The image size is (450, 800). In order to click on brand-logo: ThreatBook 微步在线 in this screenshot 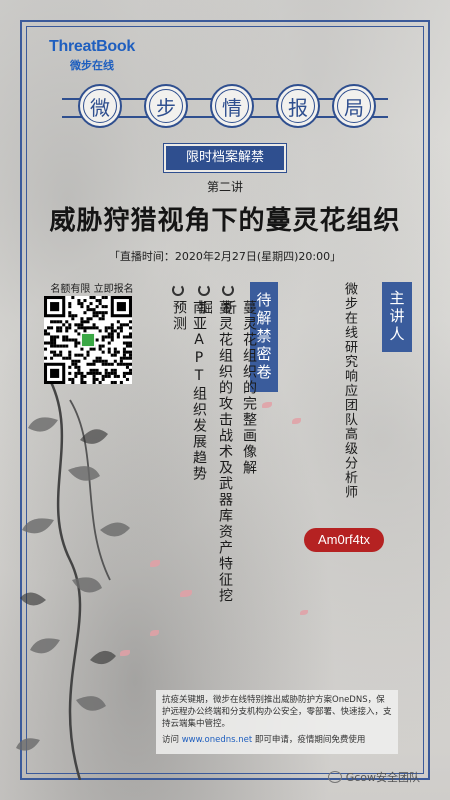, I will do `click(92, 55)`.